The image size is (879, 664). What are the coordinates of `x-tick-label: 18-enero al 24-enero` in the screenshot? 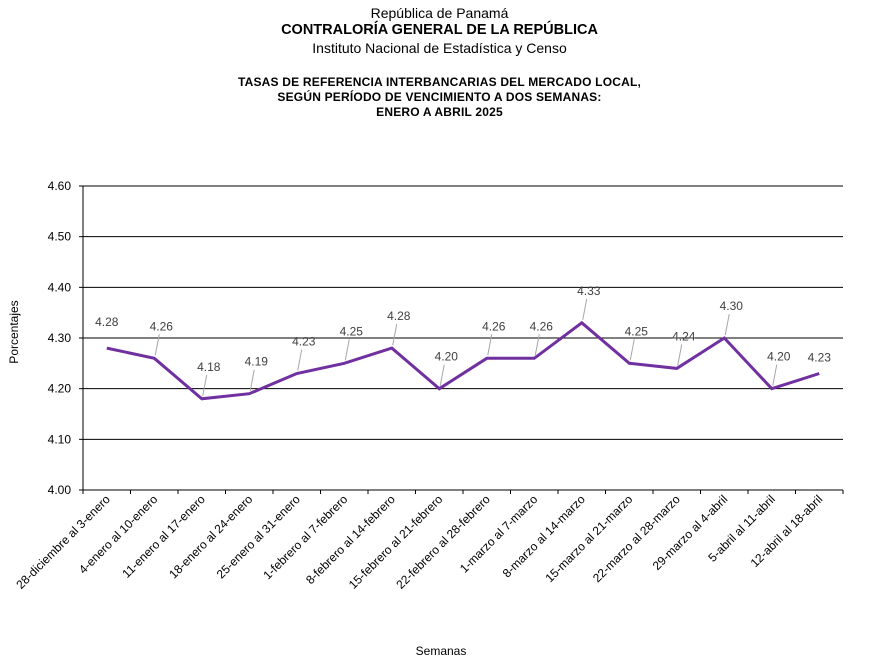 It's located at (210, 536).